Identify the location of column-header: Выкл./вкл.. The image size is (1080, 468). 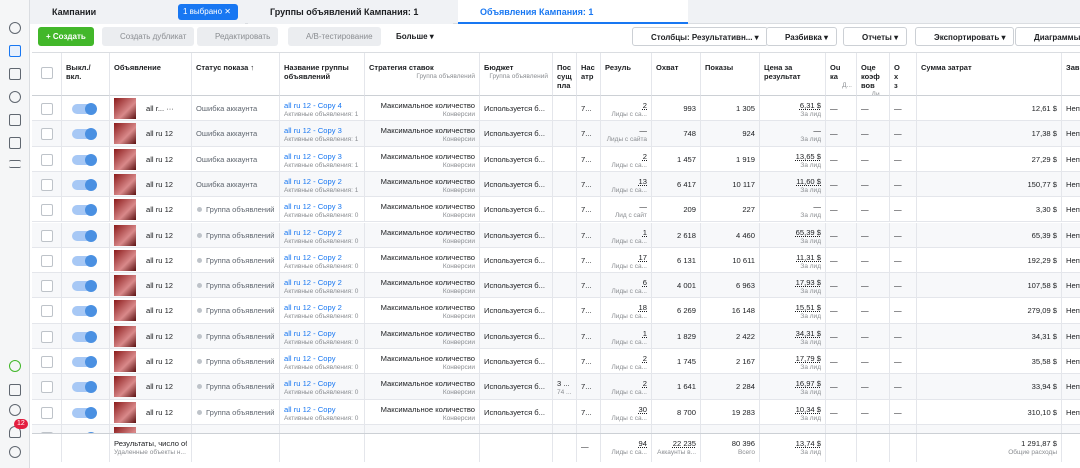
(86, 74).